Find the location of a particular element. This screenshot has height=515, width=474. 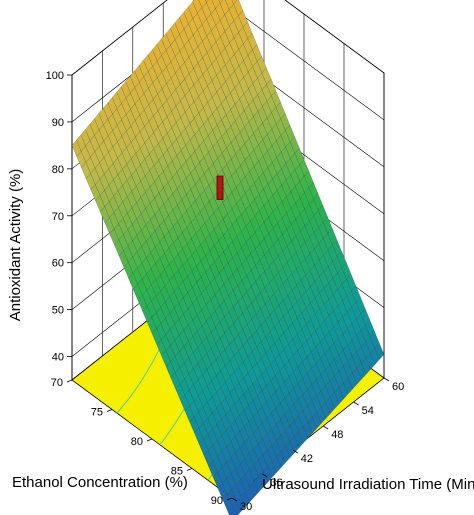

z-tick-label: 40 is located at coordinates (58, 358).